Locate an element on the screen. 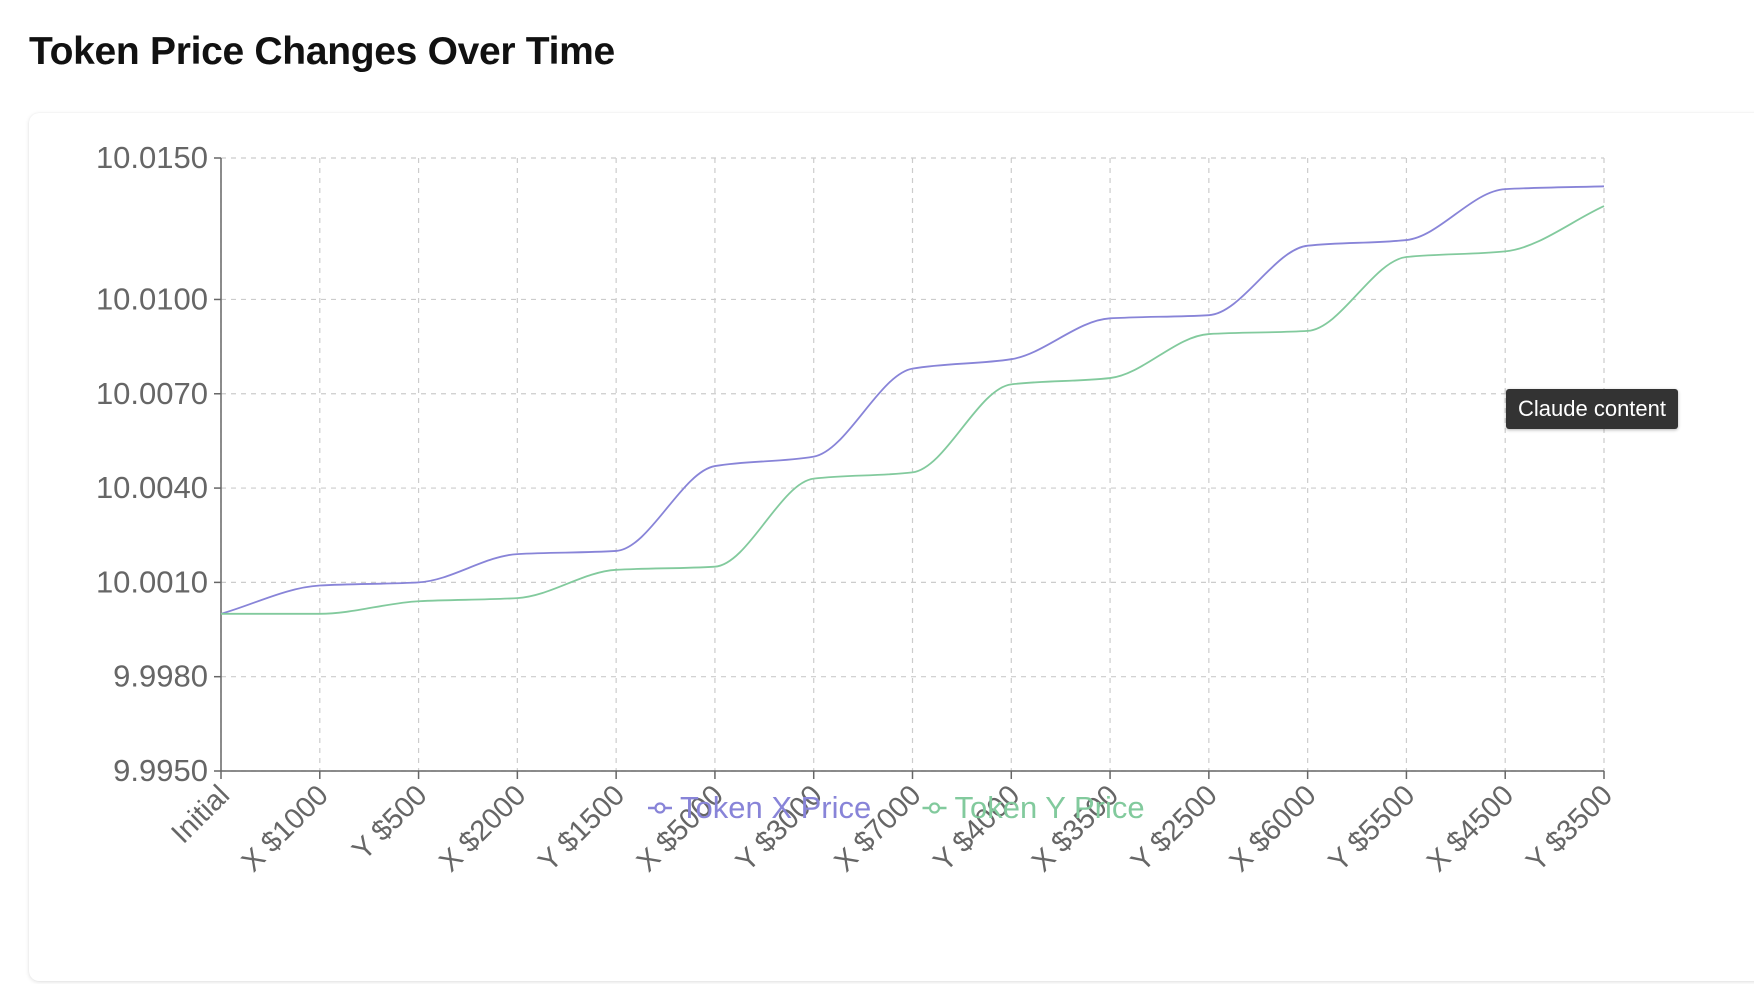 This screenshot has width=1754, height=984. x-tick-label: Y $5500 is located at coordinates (1372, 828).